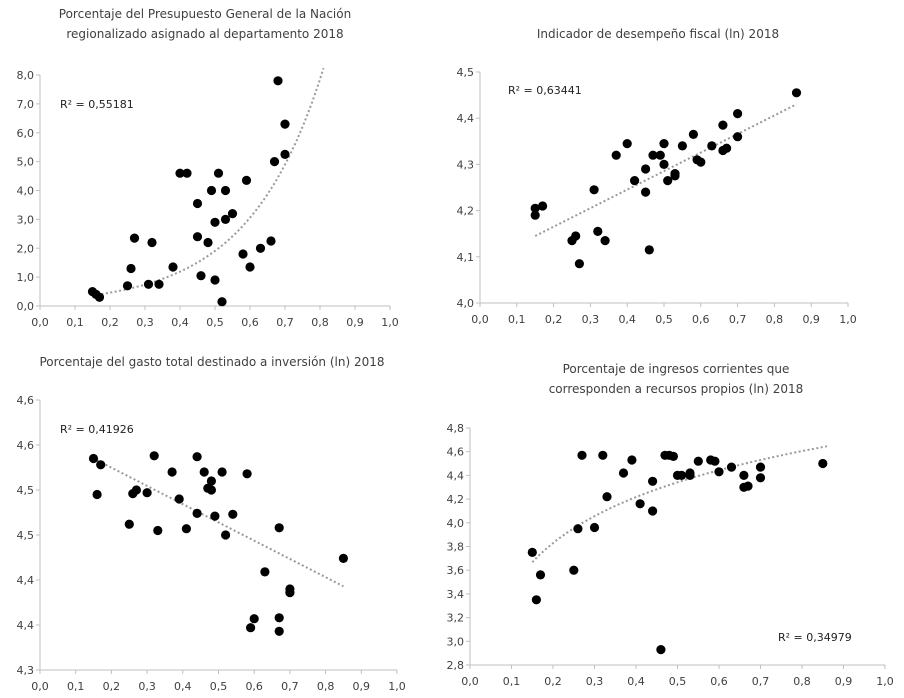 The height and width of the screenshot is (698, 904). Describe the element at coordinates (456, 547) in the screenshot. I see `y-tick-label: 3,8` at that location.